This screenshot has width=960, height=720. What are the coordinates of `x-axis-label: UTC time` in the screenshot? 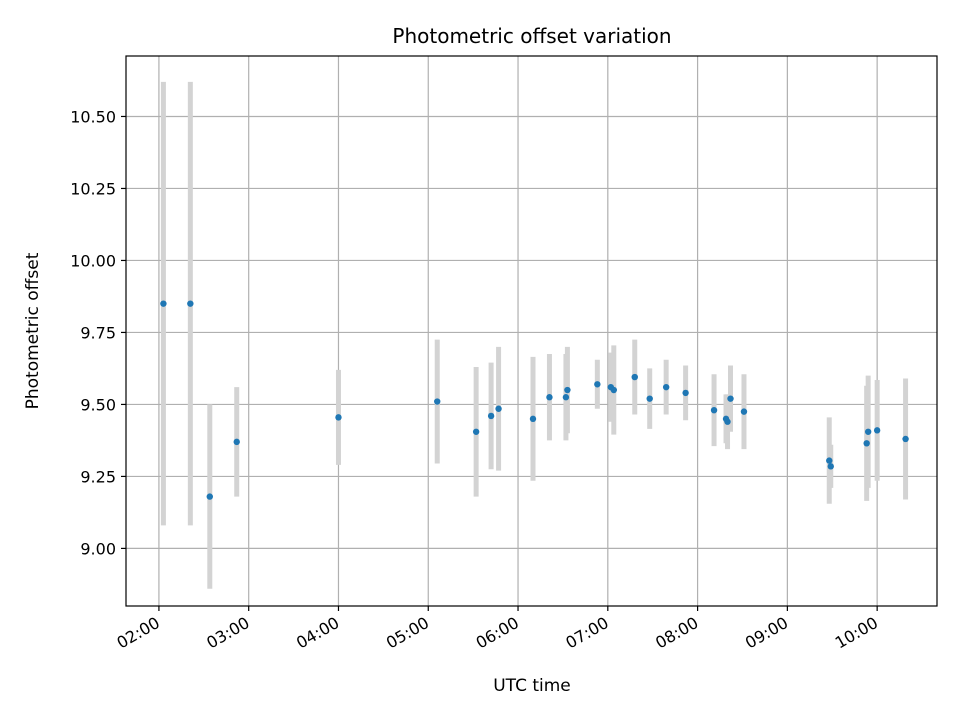 It's located at (532, 686).